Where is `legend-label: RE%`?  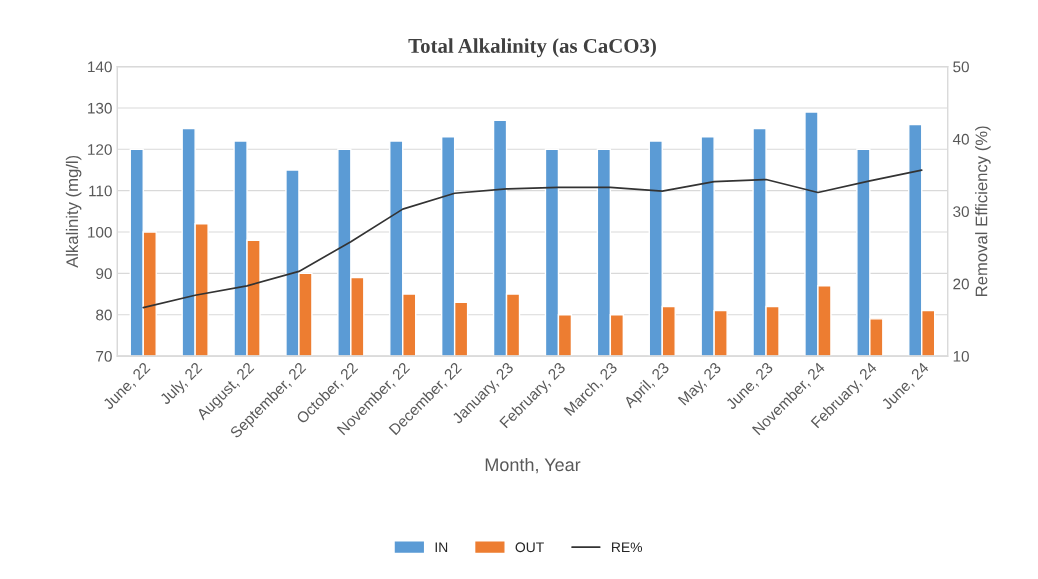
legend-label: RE% is located at coordinates (627, 547).